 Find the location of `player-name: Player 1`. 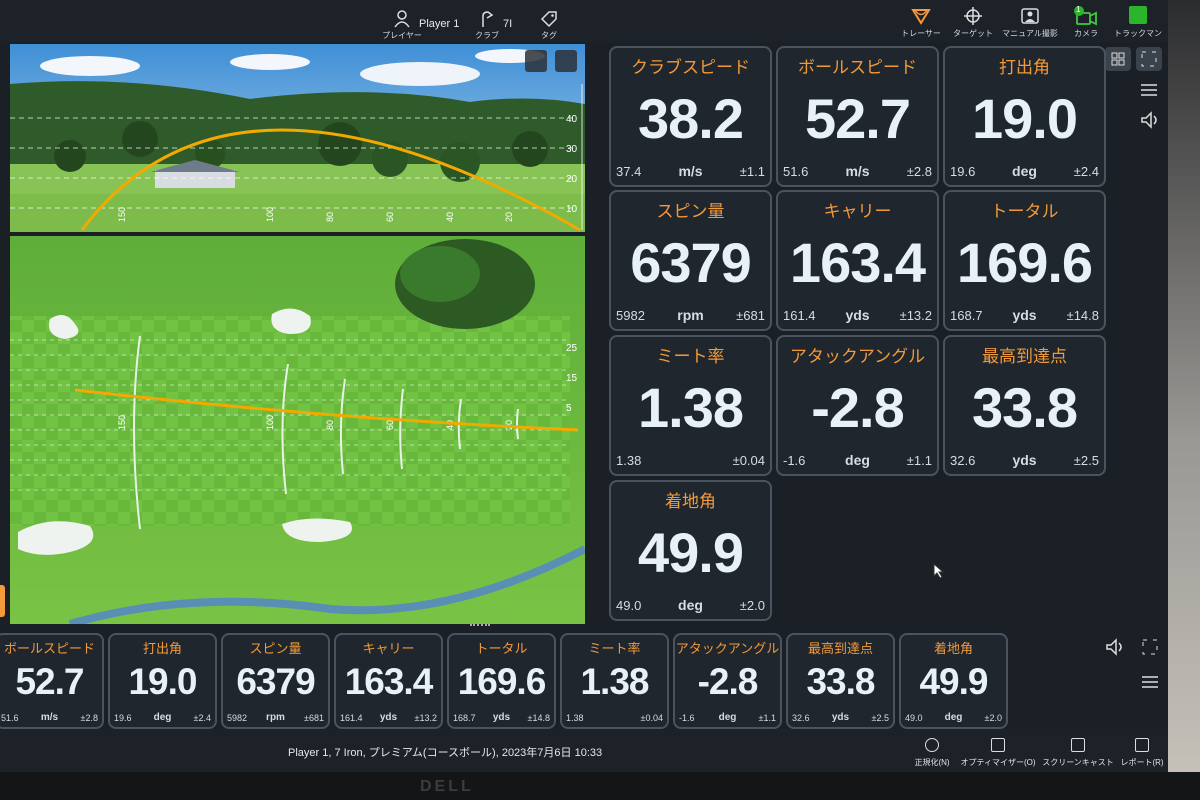

player-name: Player 1 is located at coordinates (439, 24).